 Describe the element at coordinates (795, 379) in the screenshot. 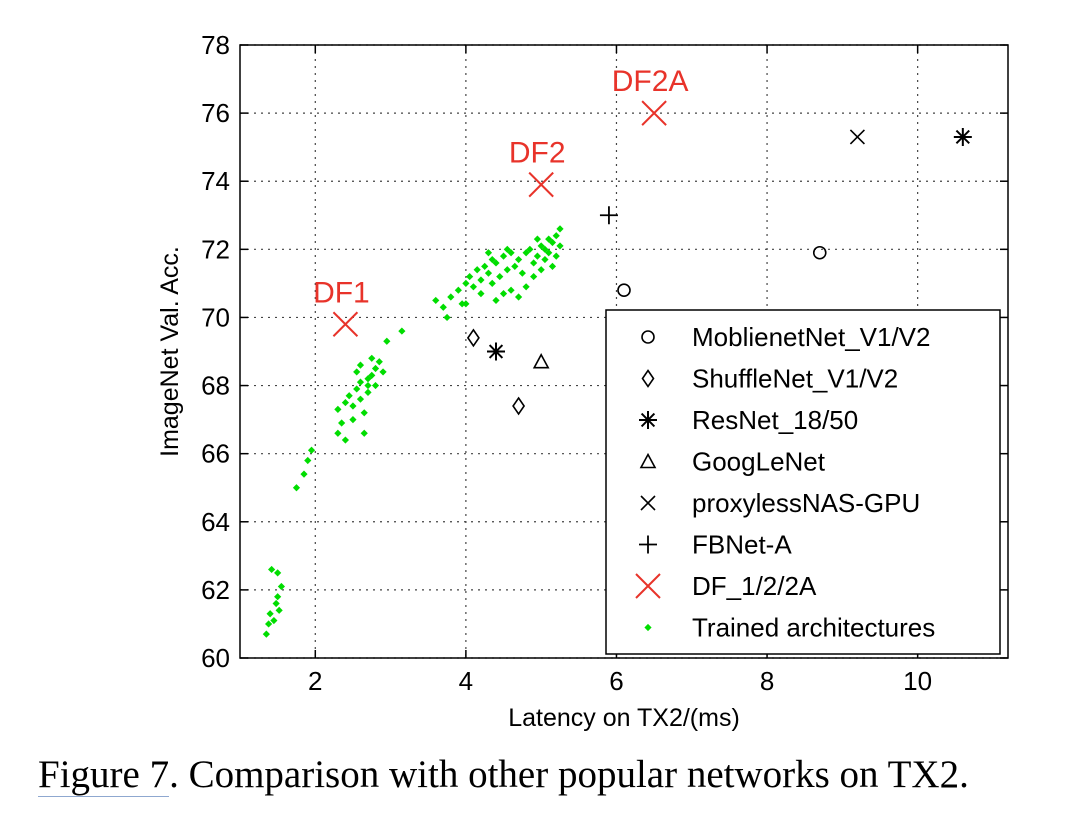

I see `legend-entry-label: ShuffleNet_V1/V2` at that location.